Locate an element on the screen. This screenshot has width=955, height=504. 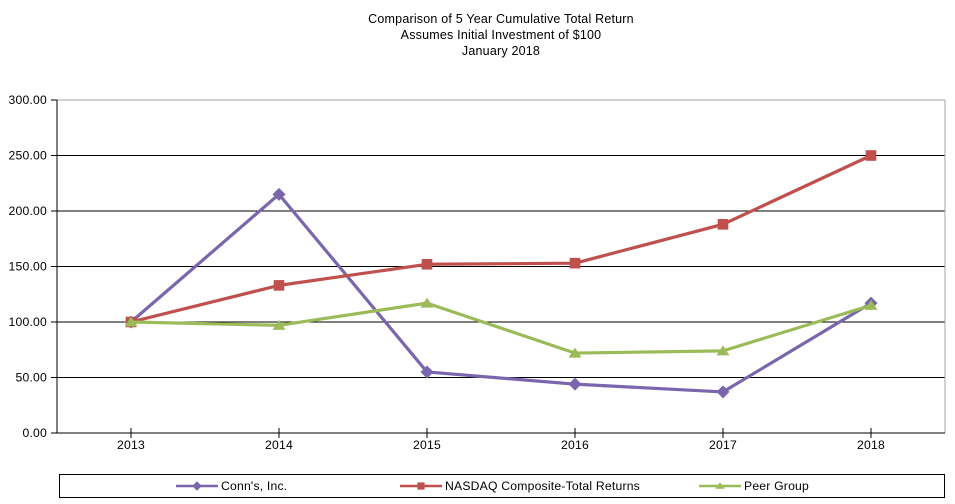
svg-text: 2015 is located at coordinates (427, 445).